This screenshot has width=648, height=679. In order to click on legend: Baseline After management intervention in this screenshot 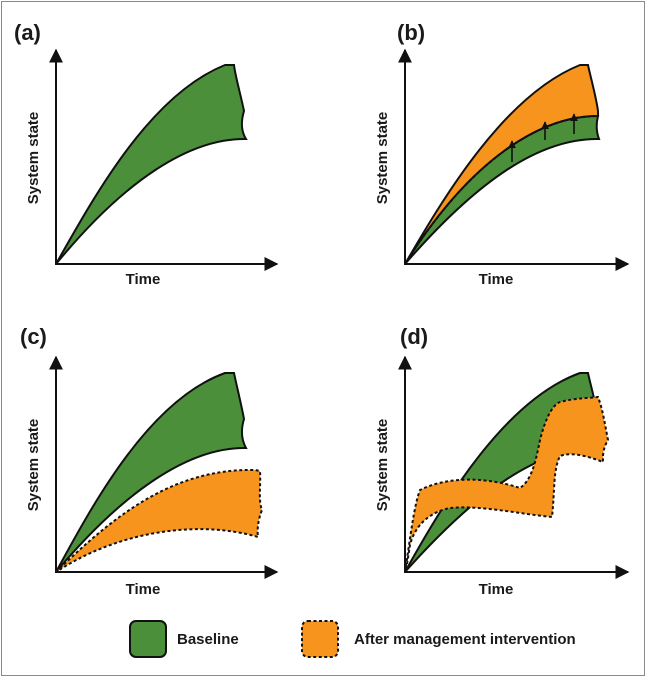, I will do `click(352, 639)`.